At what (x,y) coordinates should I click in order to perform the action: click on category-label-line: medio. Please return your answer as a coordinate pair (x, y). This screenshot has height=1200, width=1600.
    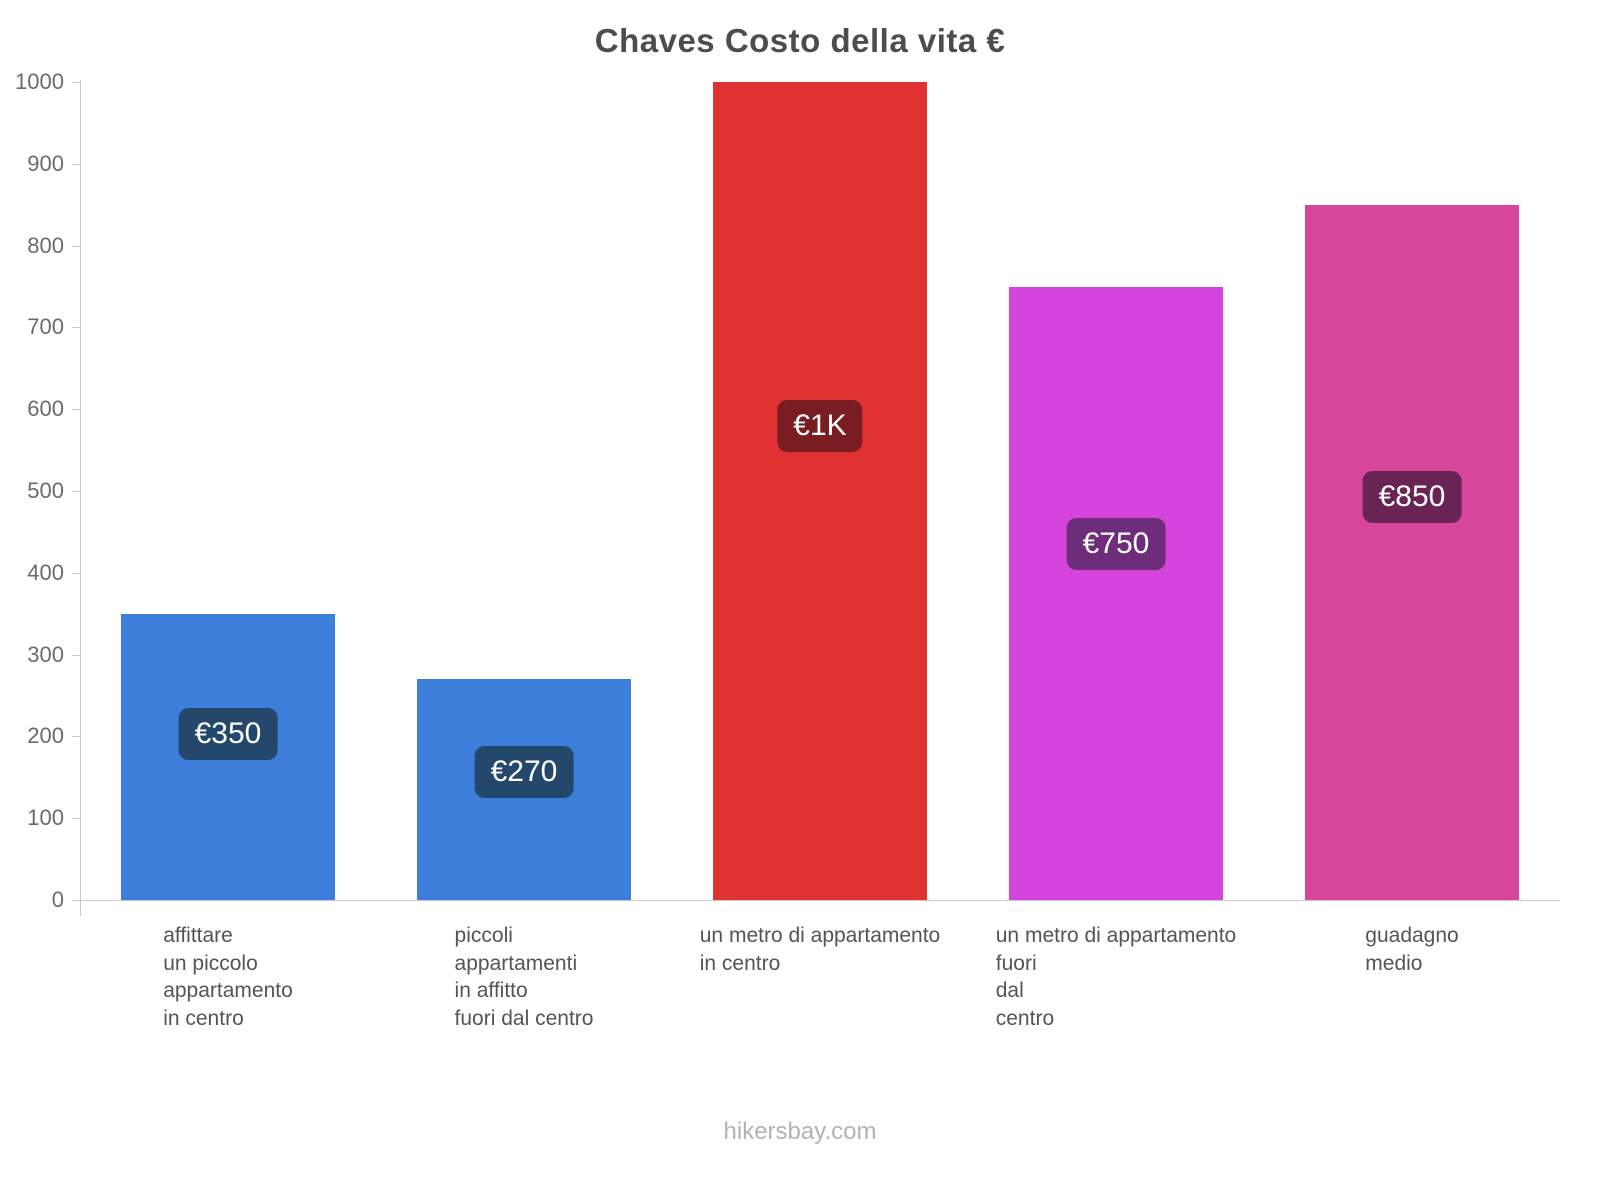
    Looking at the image, I should click on (1394, 963).